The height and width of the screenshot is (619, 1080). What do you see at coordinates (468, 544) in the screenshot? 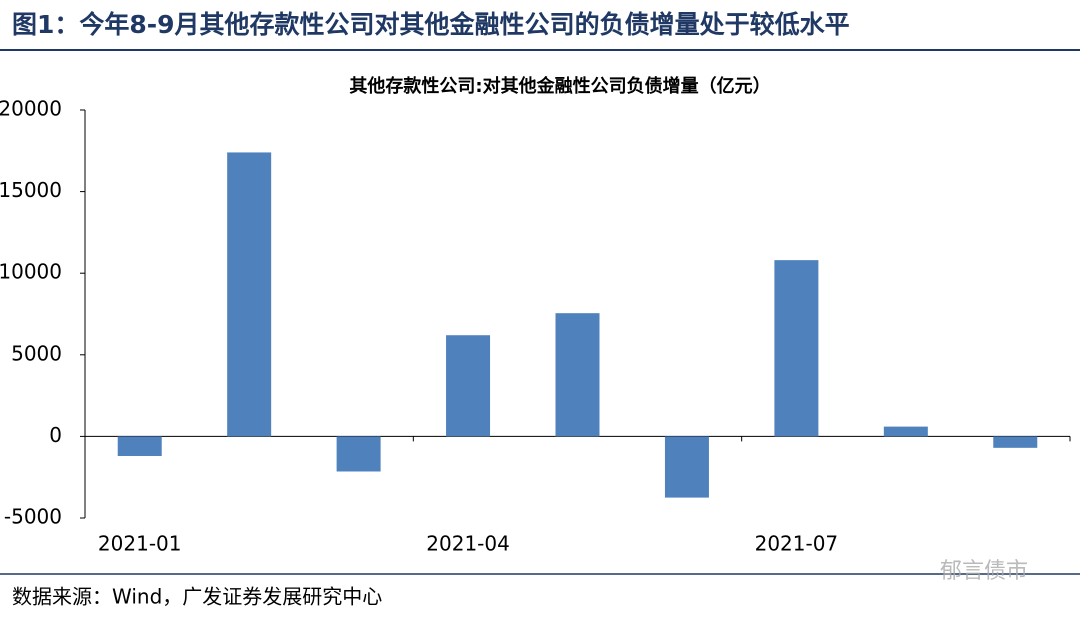
I see `x-tick-label: 2021-04` at bounding box center [468, 544].